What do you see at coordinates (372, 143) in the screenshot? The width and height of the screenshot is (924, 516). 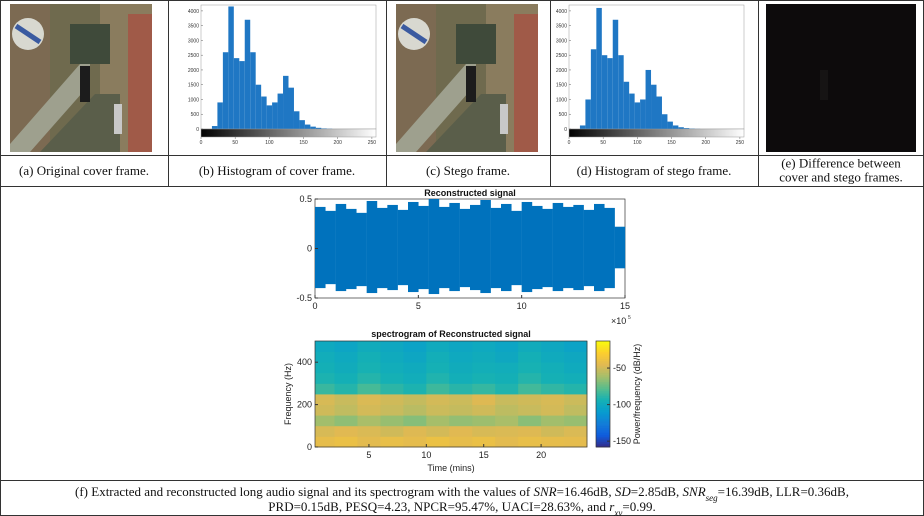 I see `x-tick-label: 250` at bounding box center [372, 143].